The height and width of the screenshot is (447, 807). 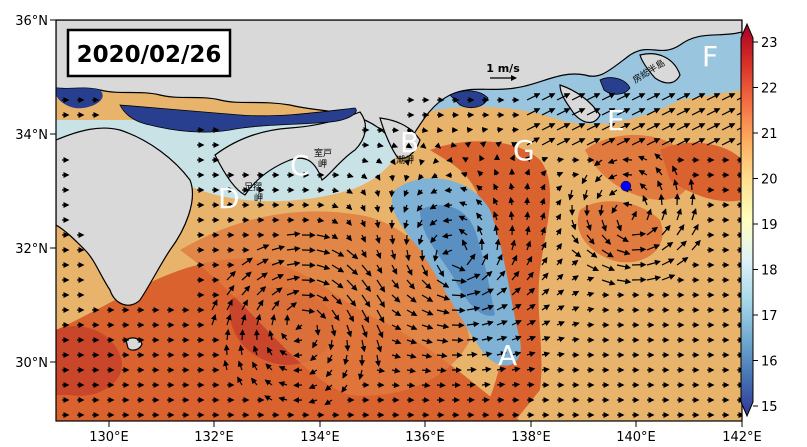 I want to click on colorbar-tick-label: 22, so click(x=769, y=89).